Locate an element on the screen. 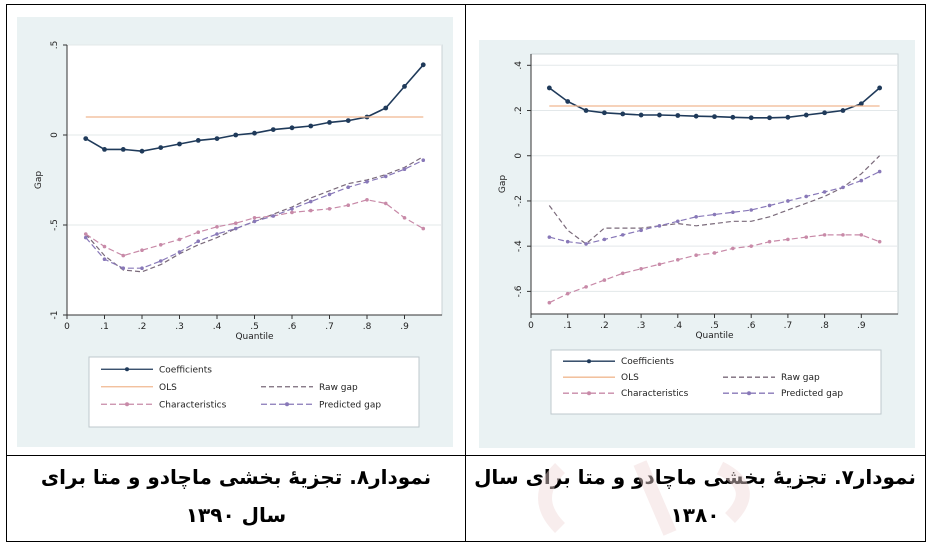  legend-box is located at coordinates (254, 392).